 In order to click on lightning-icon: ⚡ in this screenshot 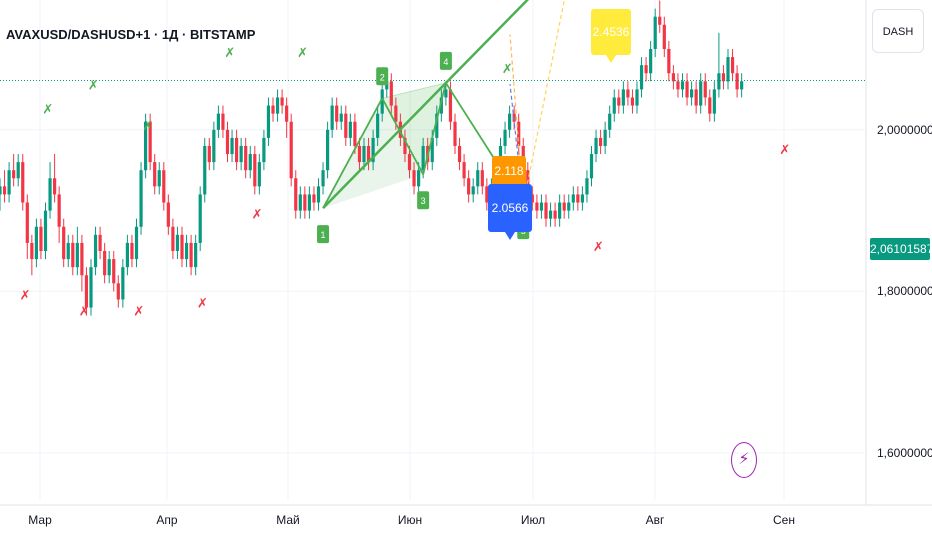, I will do `click(744, 460)`.